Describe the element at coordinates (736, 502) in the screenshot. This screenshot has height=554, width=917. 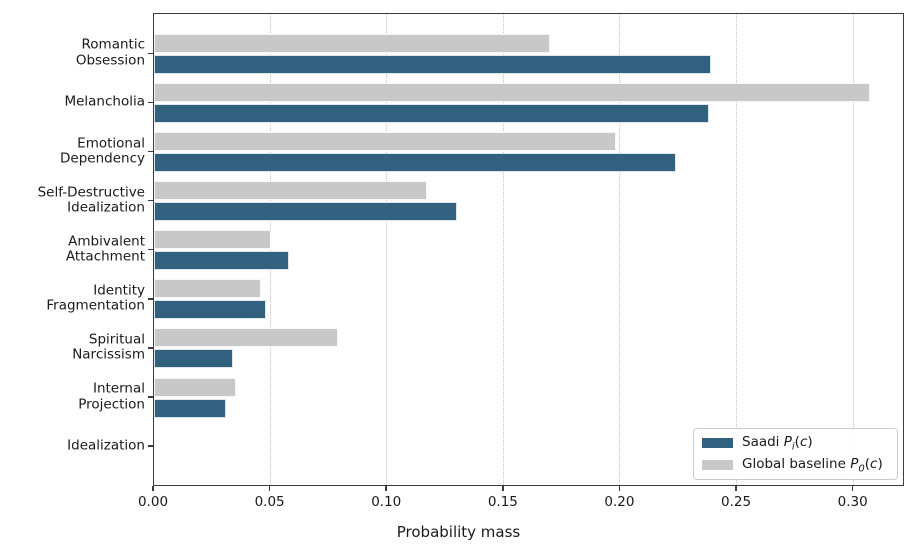
I see `x-tick-label: 0.25` at that location.